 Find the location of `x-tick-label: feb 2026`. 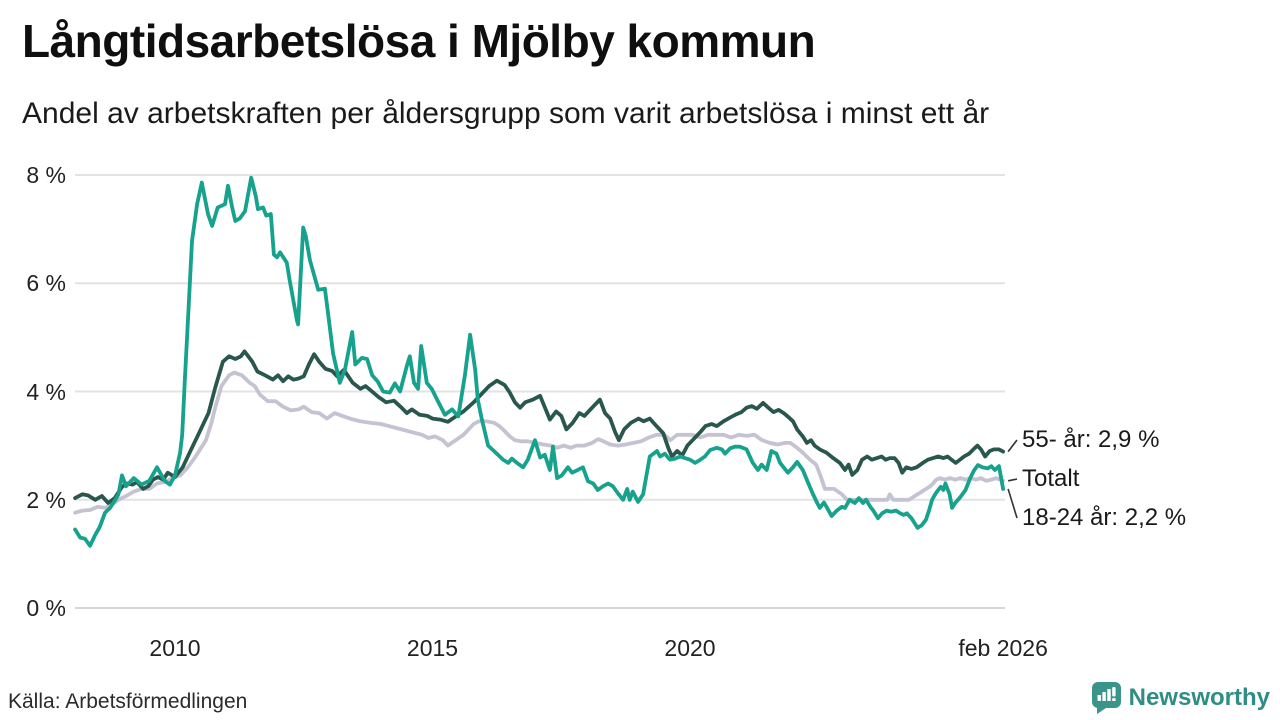

x-tick-label: feb 2026 is located at coordinates (1003, 648).